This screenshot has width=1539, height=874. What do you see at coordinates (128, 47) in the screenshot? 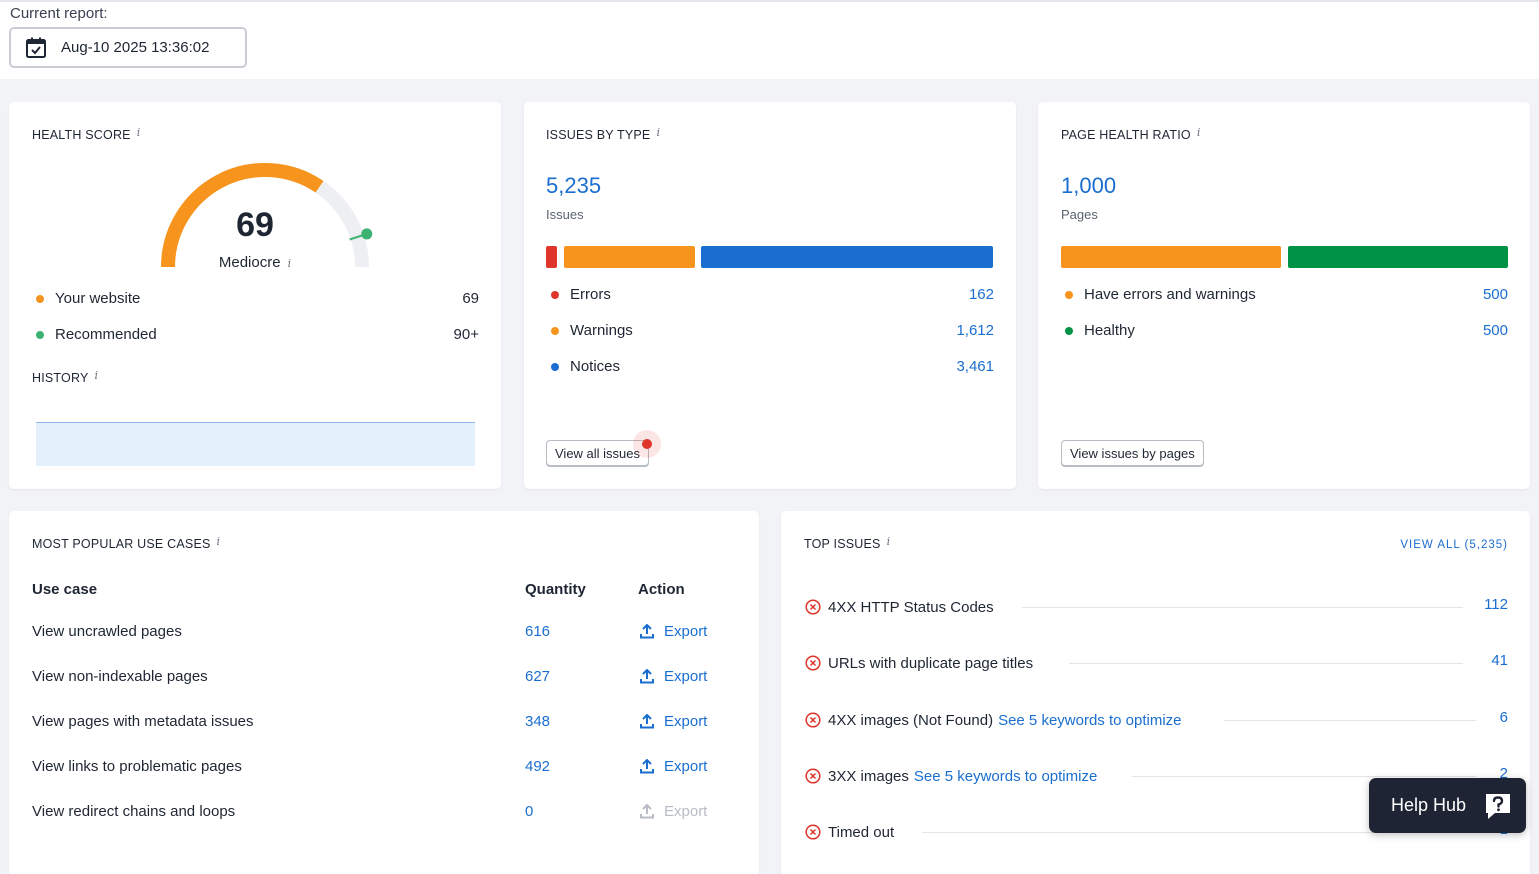
I see `report-date-picker: Aug-10 2025 13:36:02` at bounding box center [128, 47].